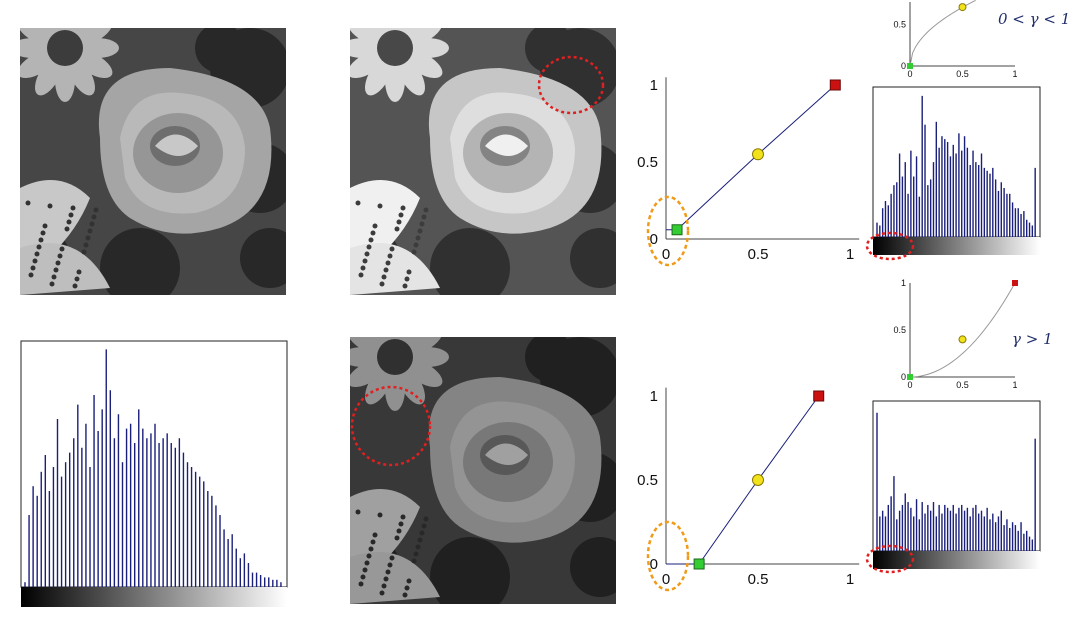  I want to click on original-histogram, so click(154, 475).